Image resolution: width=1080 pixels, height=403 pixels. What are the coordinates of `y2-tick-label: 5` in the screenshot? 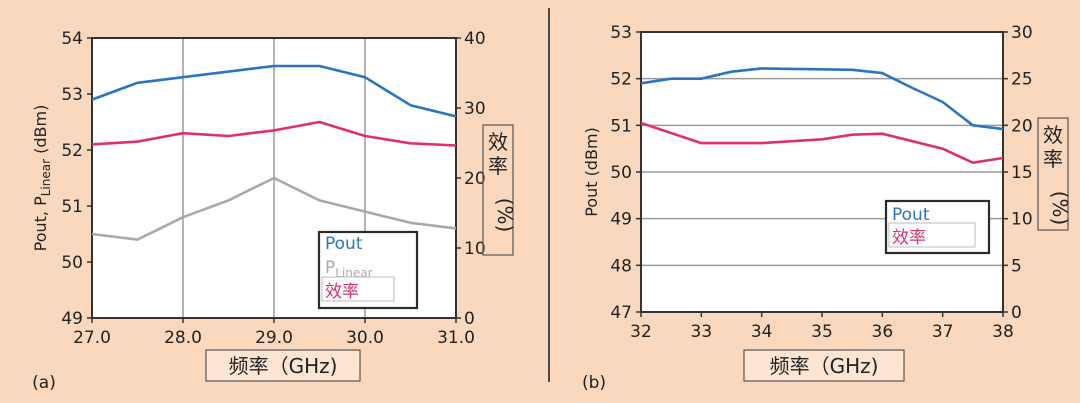 It's located at (1016, 266).